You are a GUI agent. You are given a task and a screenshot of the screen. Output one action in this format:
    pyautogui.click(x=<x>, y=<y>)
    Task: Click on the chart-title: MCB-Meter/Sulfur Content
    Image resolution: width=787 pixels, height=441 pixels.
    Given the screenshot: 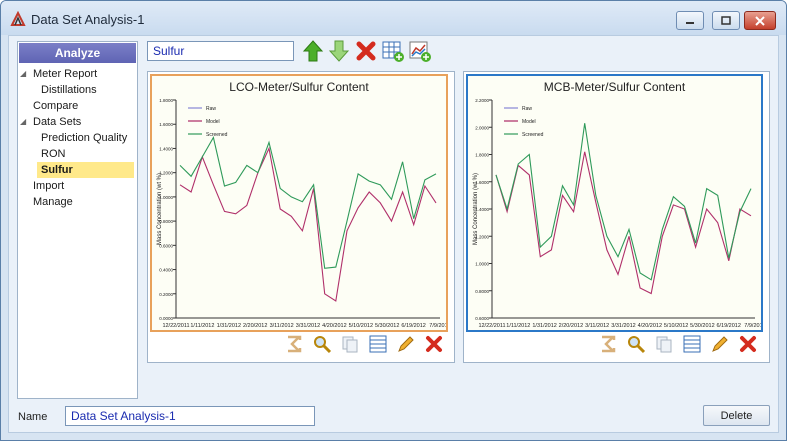 What is the action you would take?
    pyautogui.click(x=614, y=87)
    